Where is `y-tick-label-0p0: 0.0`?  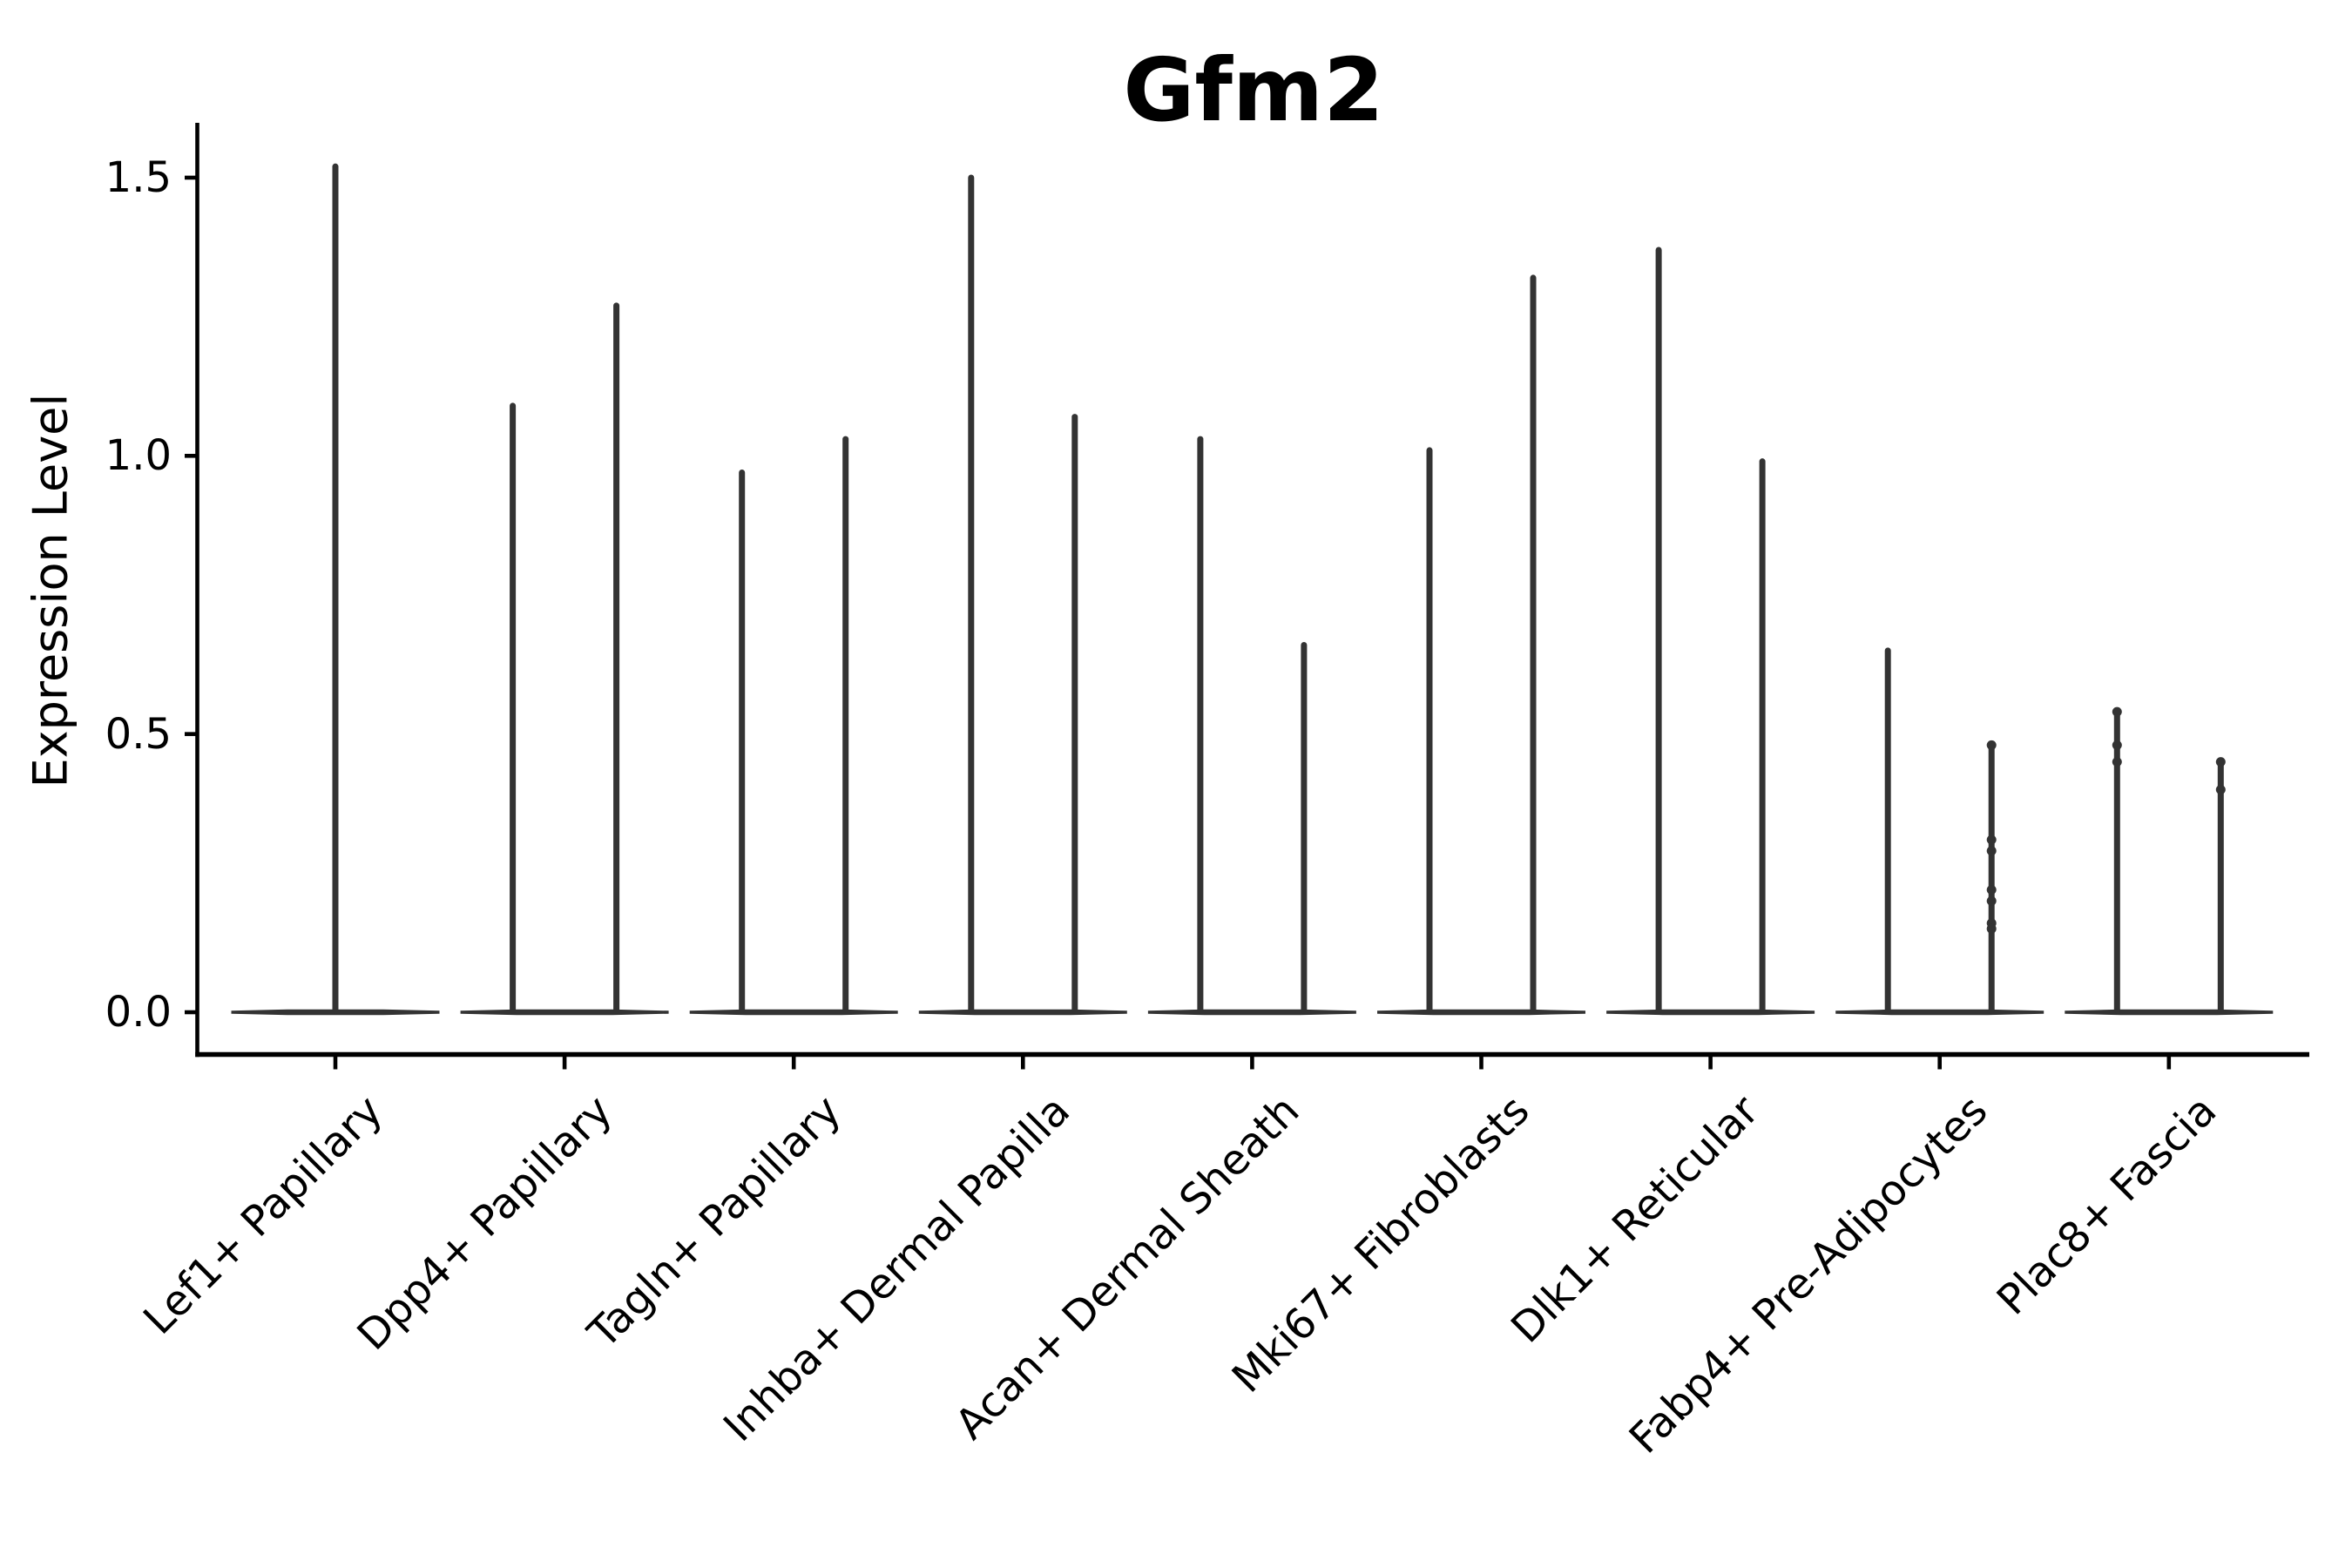 y-tick-label-0p0: 0.0 is located at coordinates (138, 1013).